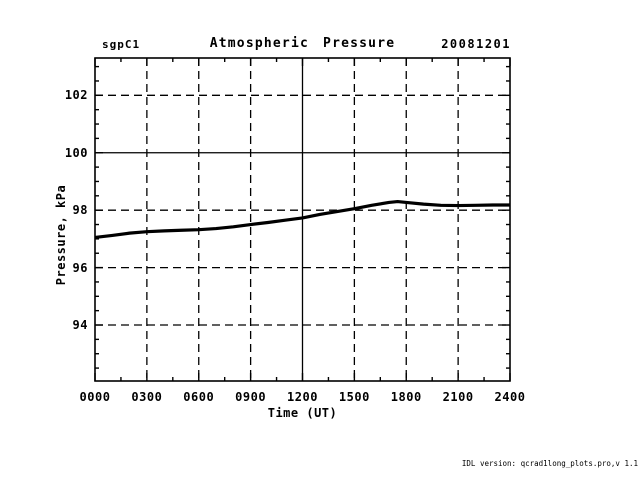 Image resolution: width=640 pixels, height=480 pixels. What do you see at coordinates (199, 397) in the screenshot?
I see `x-tick-label: 0600` at bounding box center [199, 397].